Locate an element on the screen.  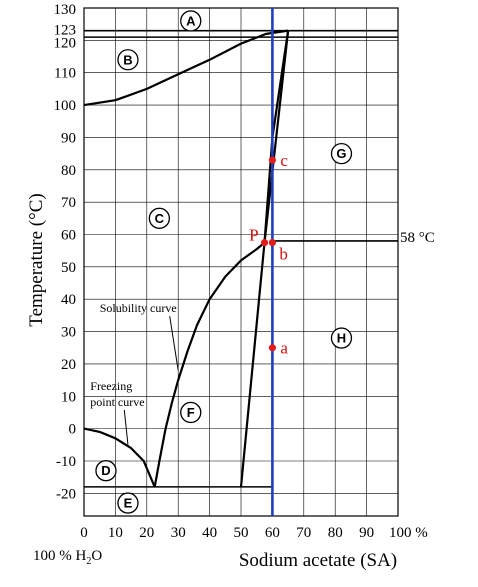
y-axis-title: Temperature (°C) is located at coordinates (36, 259).